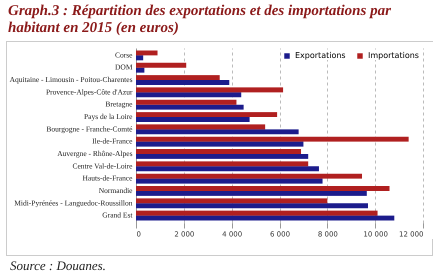 The height and width of the screenshot is (272, 441). Describe the element at coordinates (199, 19) in the screenshot. I see `chart-title: Graph.3 : Répartition des exportations et des importations par habitant en 2015 (en euros)` at that location.